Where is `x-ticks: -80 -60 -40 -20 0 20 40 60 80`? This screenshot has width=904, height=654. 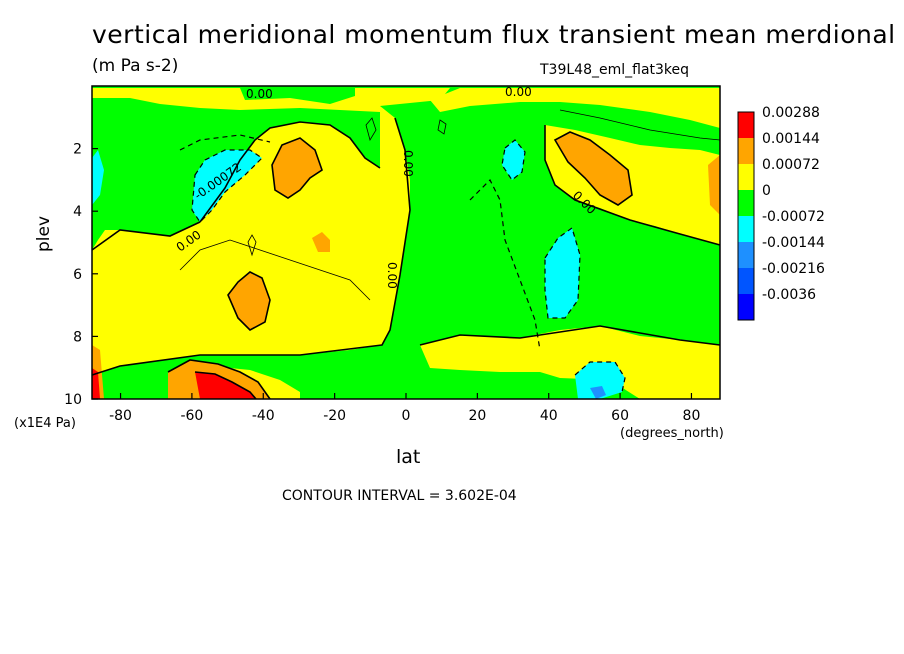
x-ticks: -80 -60 -40 -20 0 20 40 60 80 is located at coordinates (404, 408).